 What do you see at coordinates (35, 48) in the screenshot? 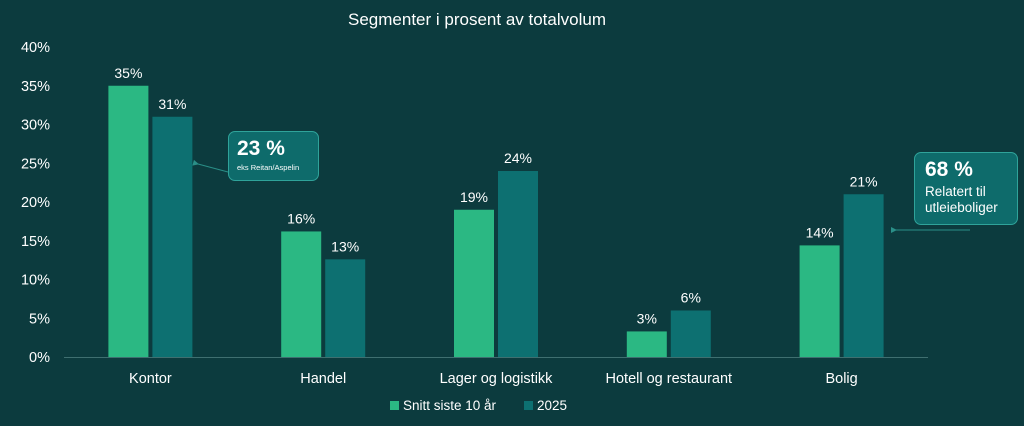
I see `y-tick-label: 40%` at bounding box center [35, 48].